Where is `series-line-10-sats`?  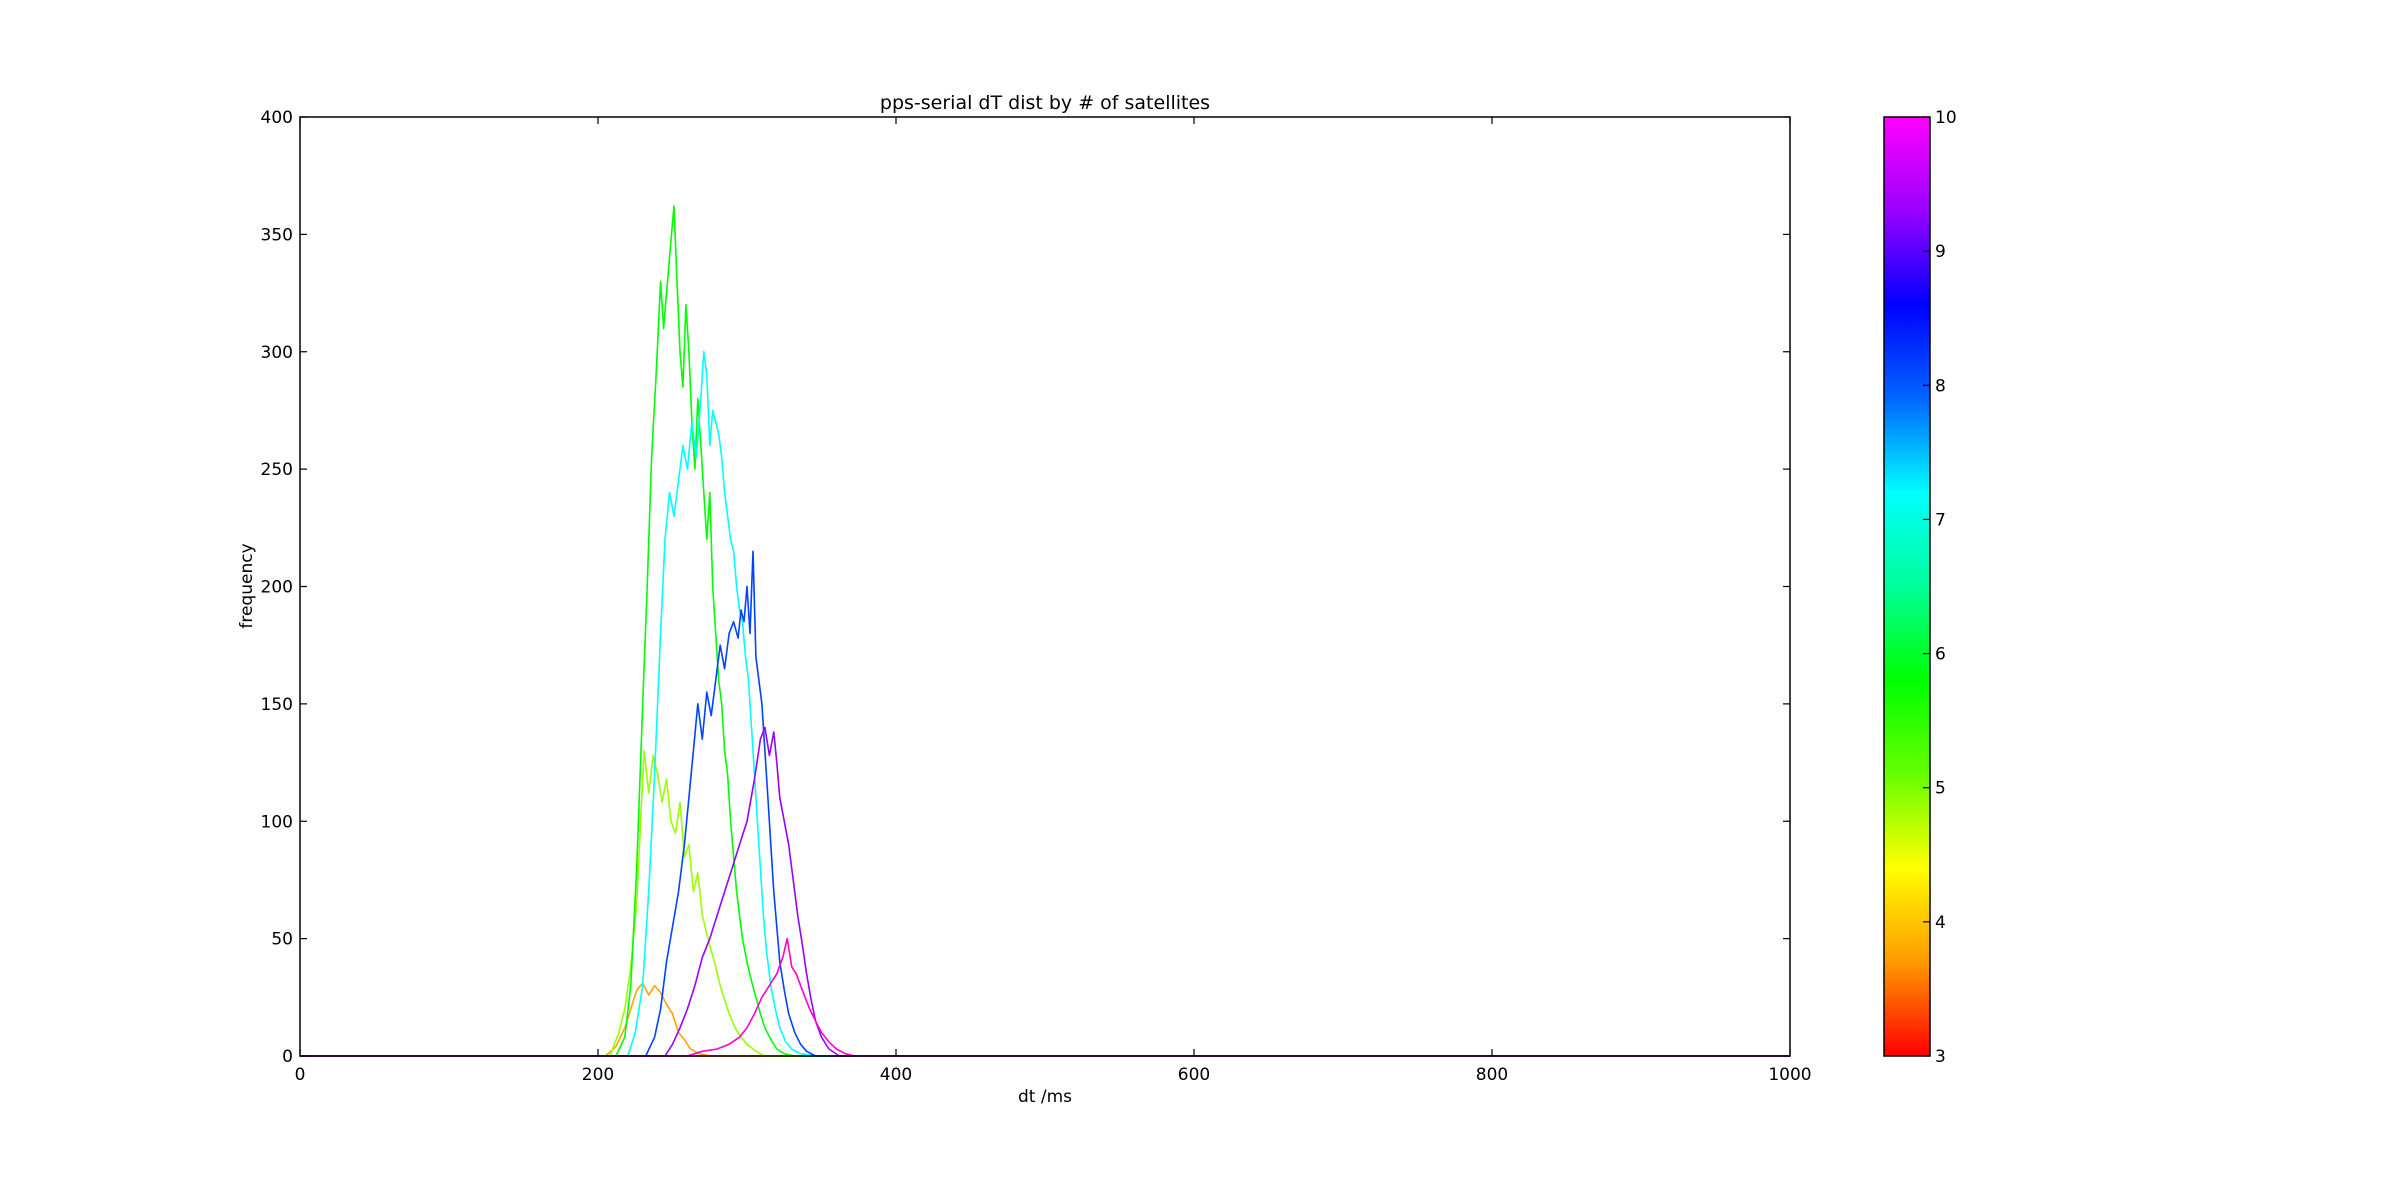
series-line-10-sats is located at coordinates (1045, 997).